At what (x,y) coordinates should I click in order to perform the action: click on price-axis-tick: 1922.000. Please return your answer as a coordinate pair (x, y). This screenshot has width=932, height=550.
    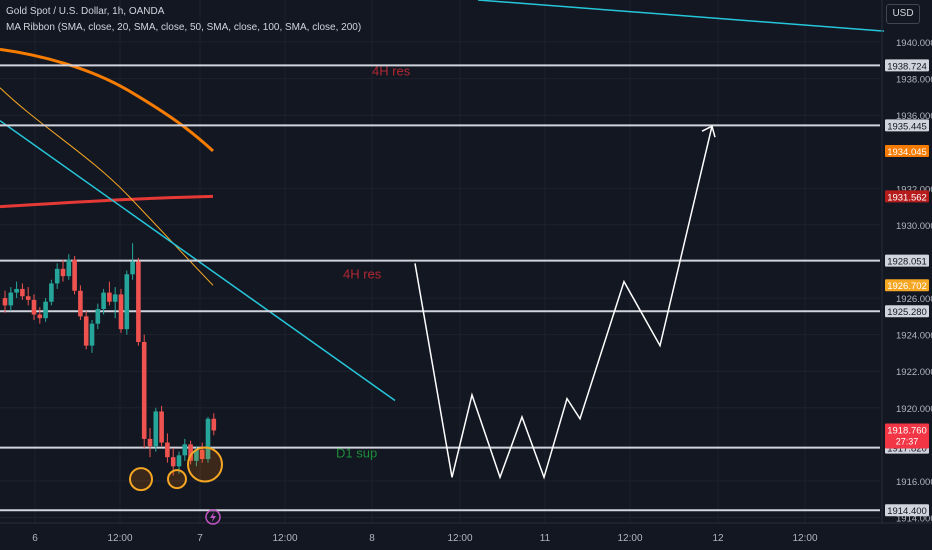
    Looking at the image, I should click on (914, 372).